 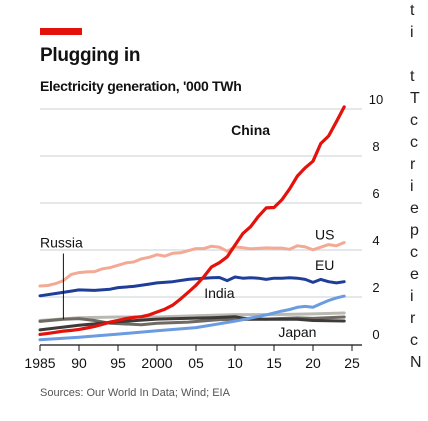 What do you see at coordinates (375, 240) in the screenshot?
I see `y-tick-label: 4` at bounding box center [375, 240].